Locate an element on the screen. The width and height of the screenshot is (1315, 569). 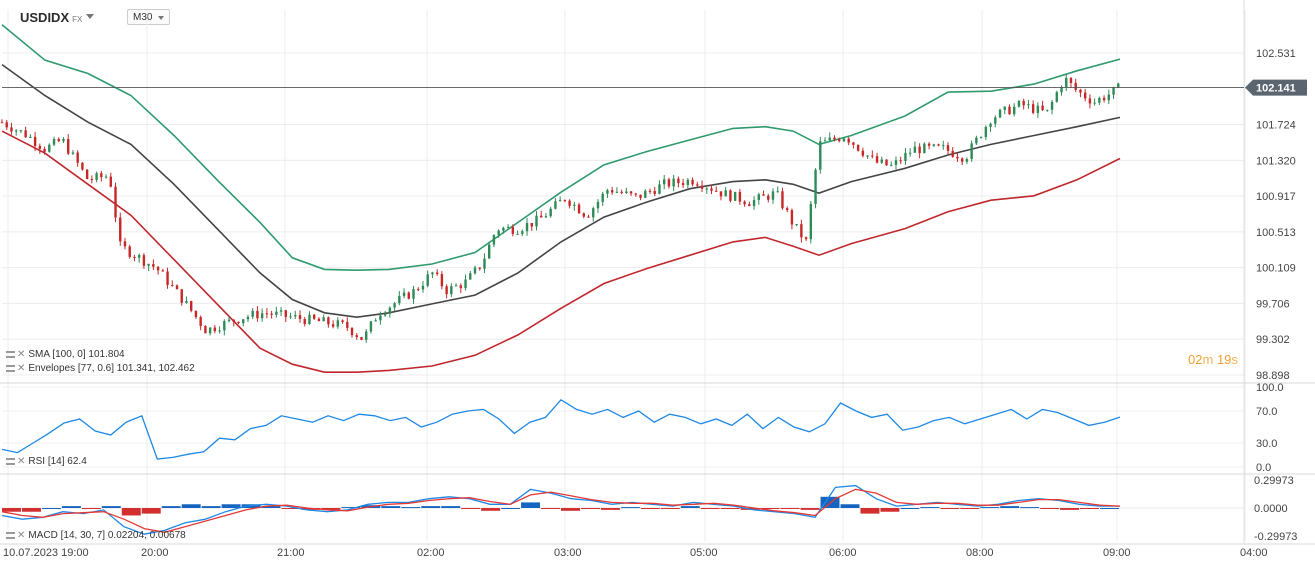
rsi-tick-label: 0.0 is located at coordinates (1263, 468).